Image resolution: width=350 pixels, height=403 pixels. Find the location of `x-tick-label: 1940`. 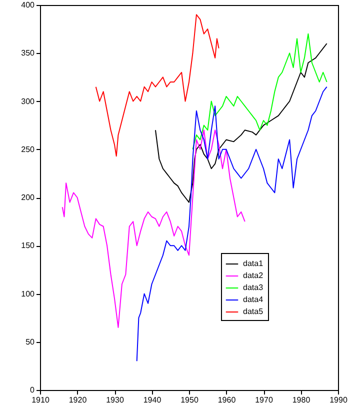

x-tick-label: 1940 is located at coordinates (152, 399).